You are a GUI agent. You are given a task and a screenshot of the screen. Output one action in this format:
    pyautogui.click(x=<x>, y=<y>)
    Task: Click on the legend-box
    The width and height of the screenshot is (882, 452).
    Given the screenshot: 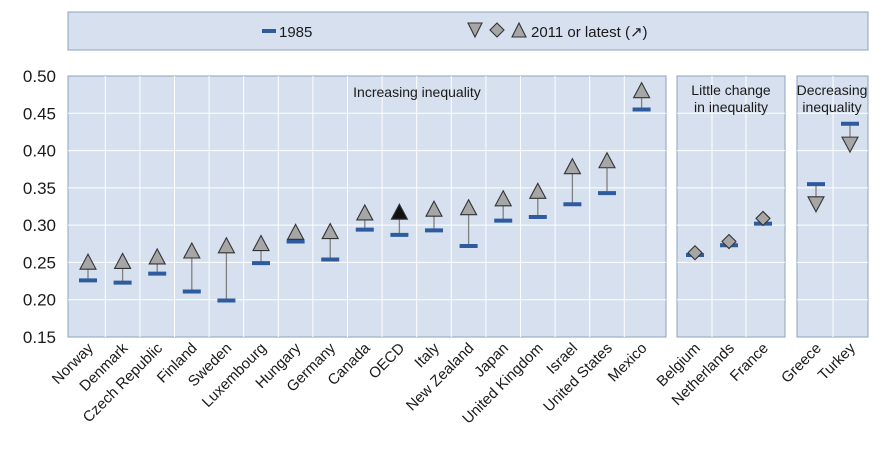 What is the action you would take?
    pyautogui.click(x=468, y=31)
    